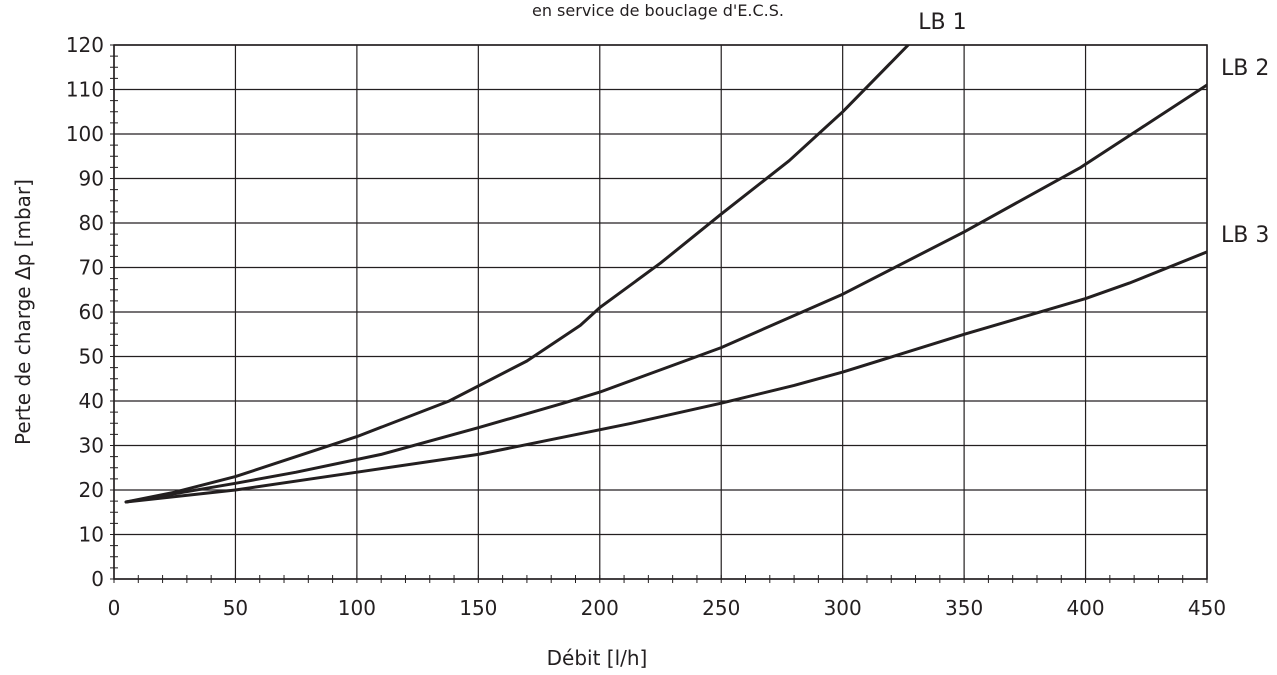 This screenshot has height=675, width=1277. What do you see at coordinates (91, 401) in the screenshot?
I see `y-tick-label: 40` at bounding box center [91, 401].